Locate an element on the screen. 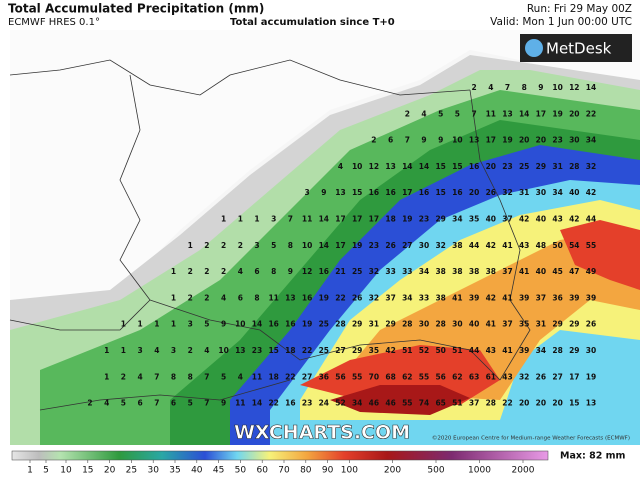 The width and height of the screenshot is (640, 480). grid-value: 52 is located at coordinates (340, 403).